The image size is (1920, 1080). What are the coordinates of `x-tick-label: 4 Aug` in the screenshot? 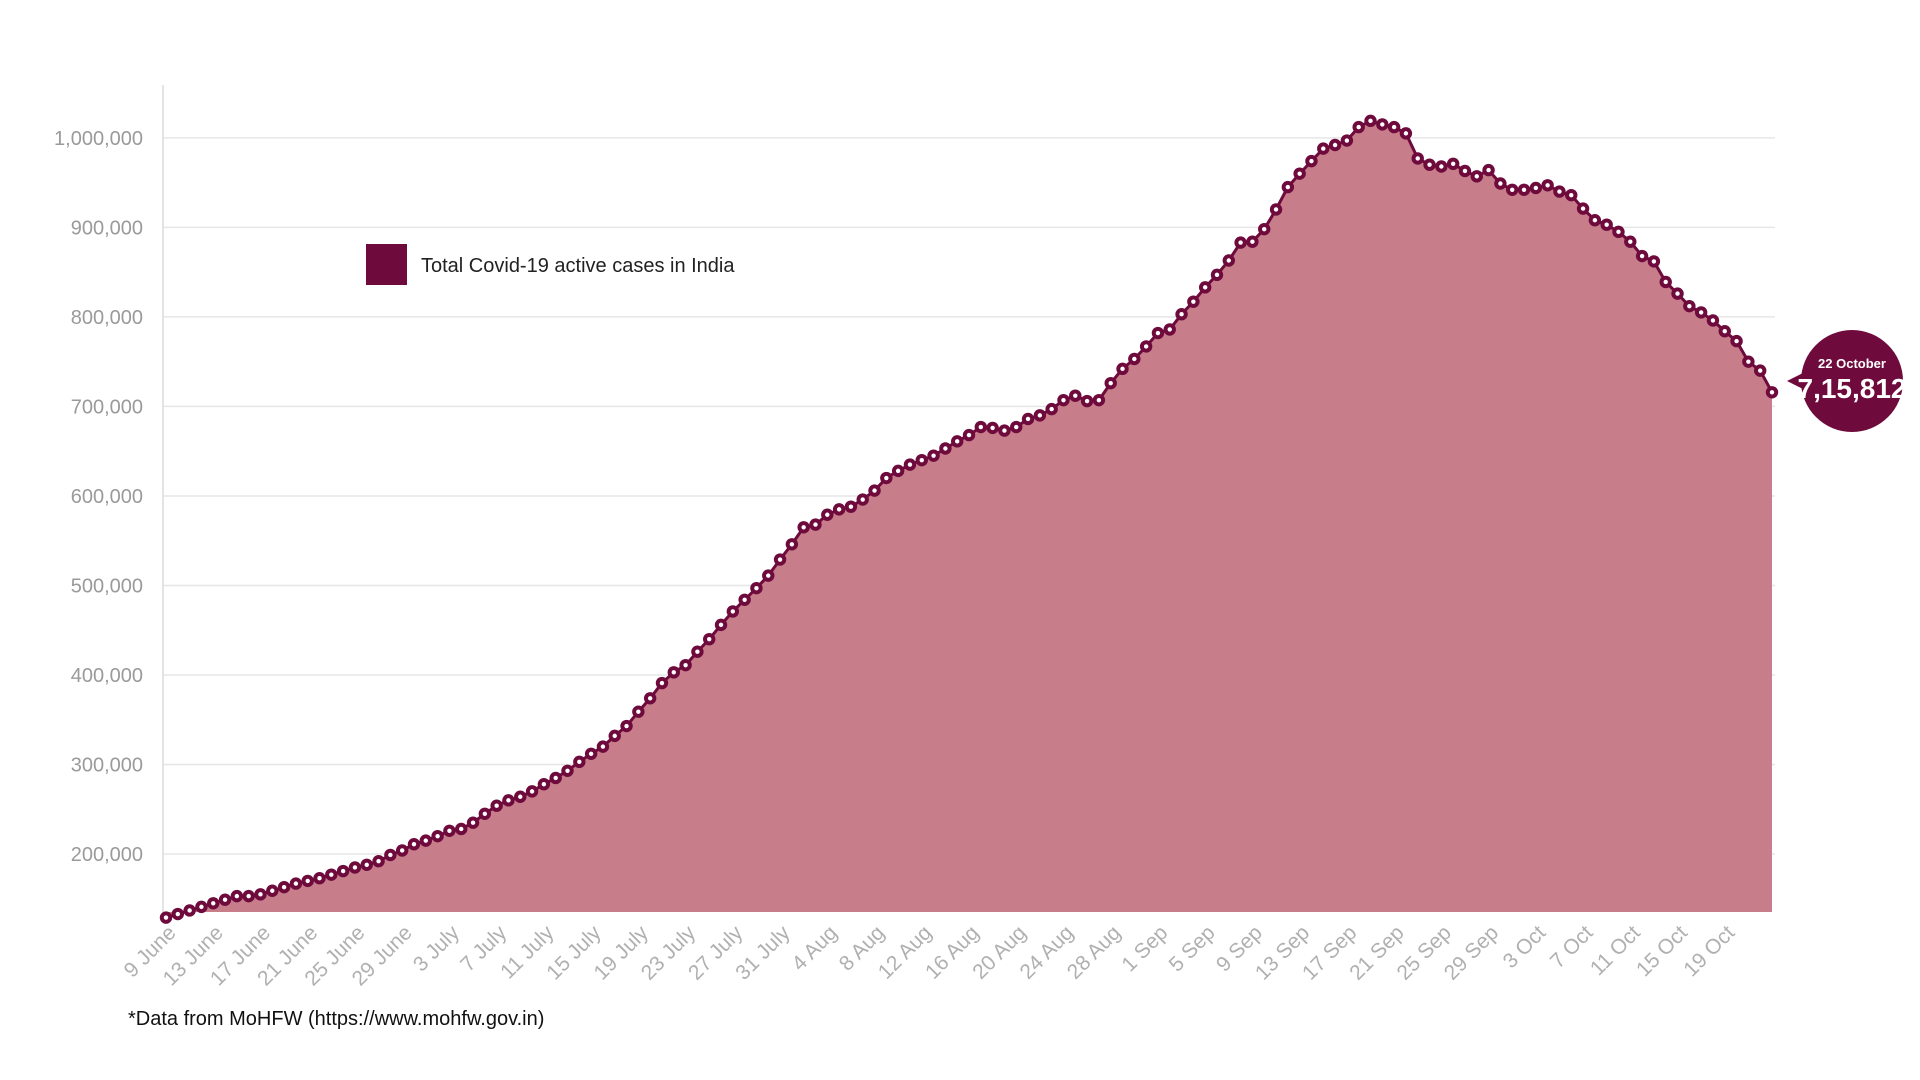 It's located at (815, 948).